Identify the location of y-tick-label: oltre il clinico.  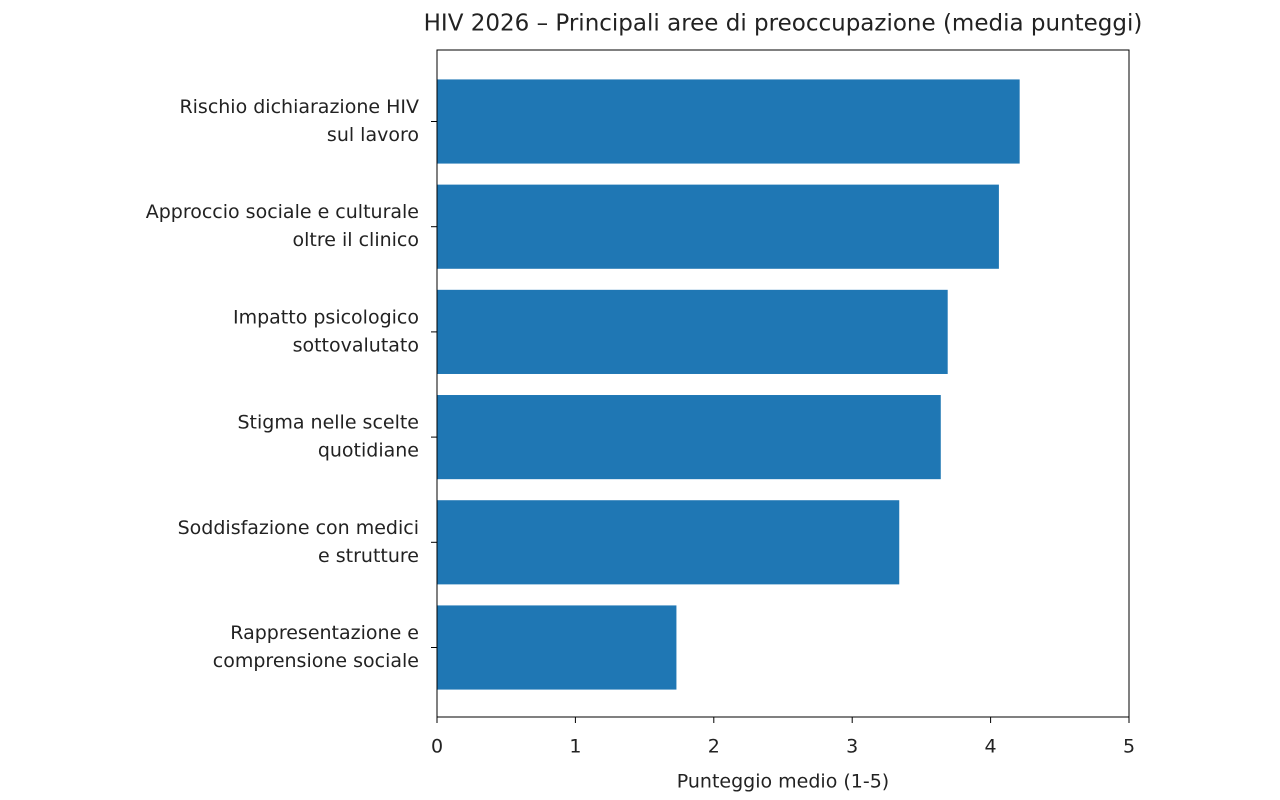
(356, 240).